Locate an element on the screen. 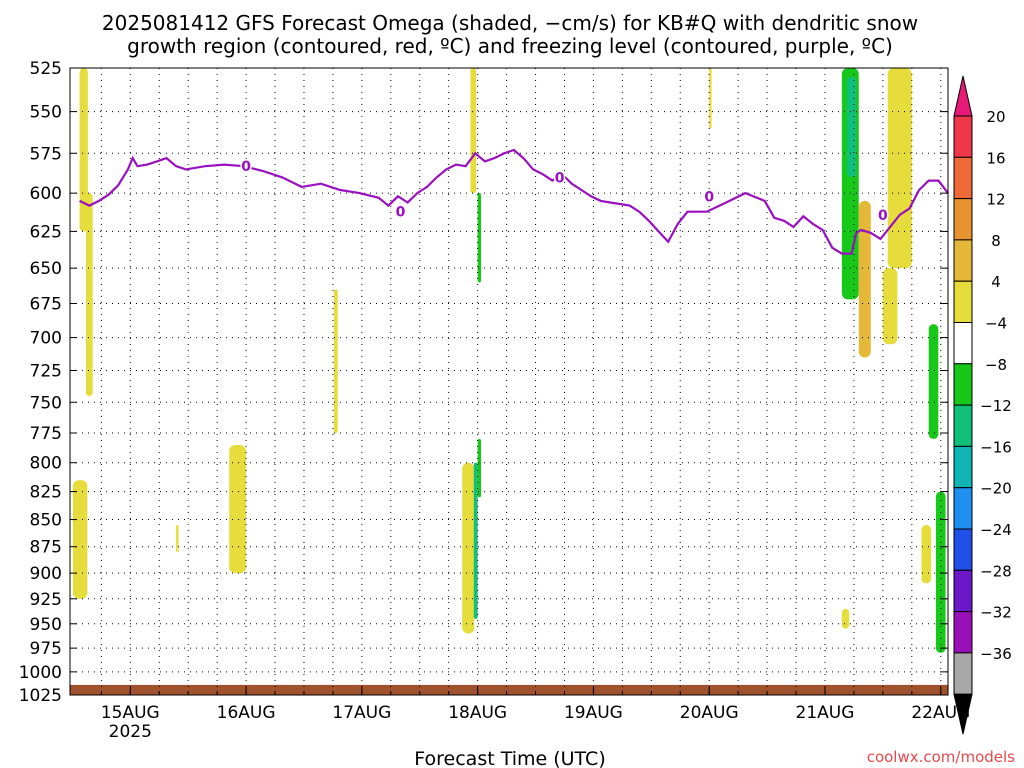 The height and width of the screenshot is (768, 1024). colorbar-label-11: −28 is located at coordinates (996, 571).